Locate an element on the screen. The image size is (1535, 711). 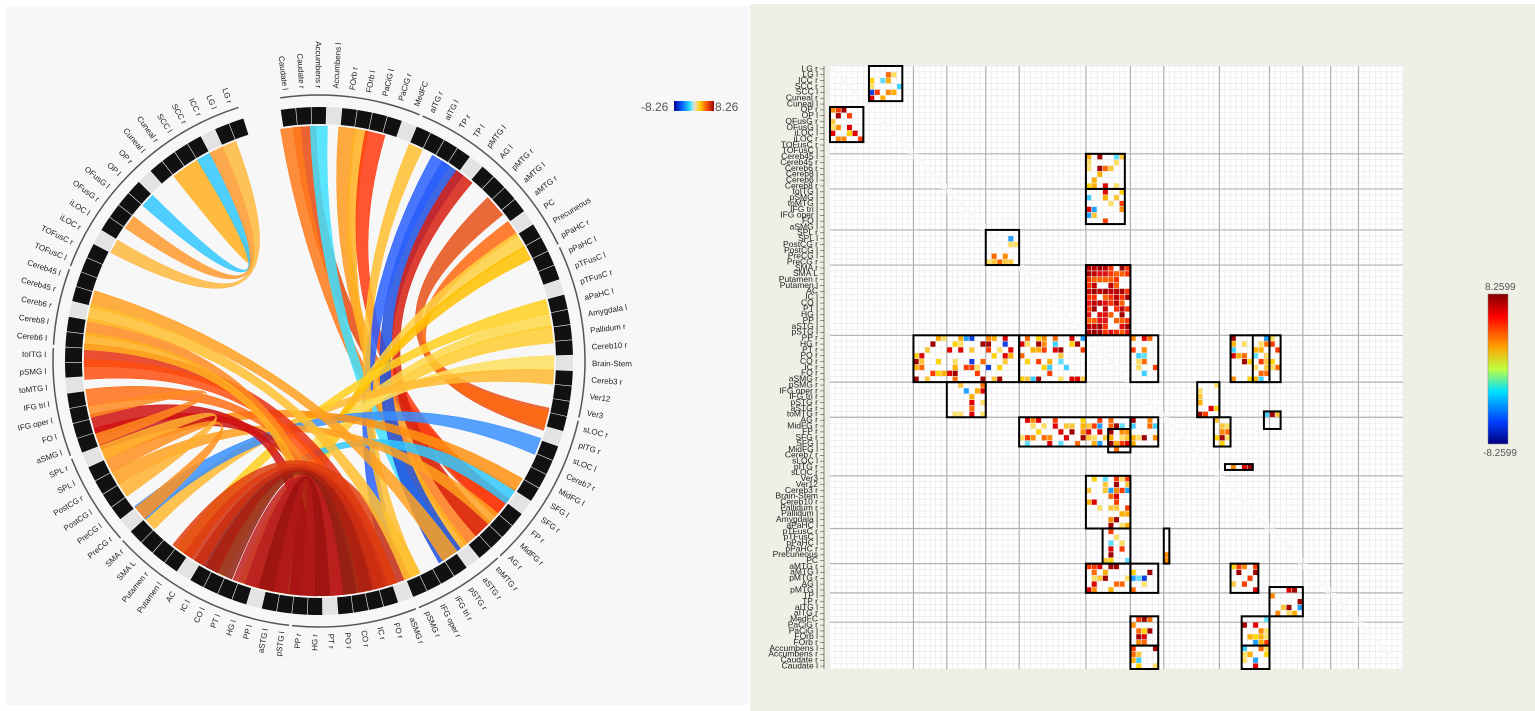
matrix-row-label: AG r is located at coordinates (810, 420).